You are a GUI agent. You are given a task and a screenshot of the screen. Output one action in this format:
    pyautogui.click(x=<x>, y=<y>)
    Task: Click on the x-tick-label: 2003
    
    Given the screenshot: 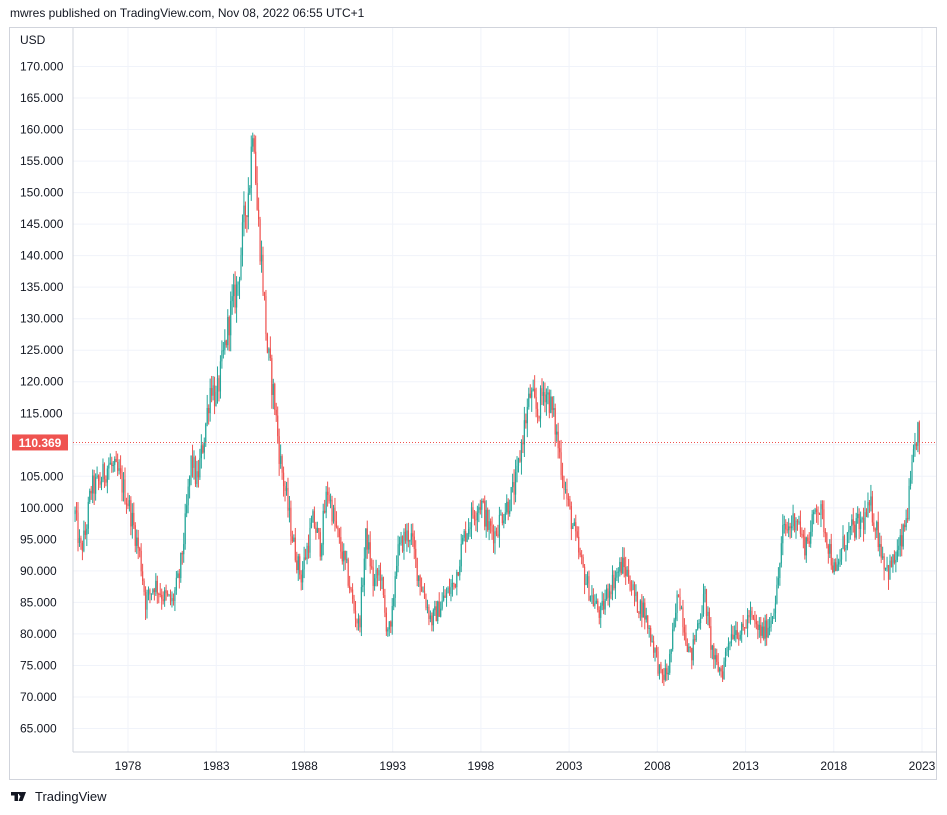 What is the action you would take?
    pyautogui.click(x=569, y=766)
    